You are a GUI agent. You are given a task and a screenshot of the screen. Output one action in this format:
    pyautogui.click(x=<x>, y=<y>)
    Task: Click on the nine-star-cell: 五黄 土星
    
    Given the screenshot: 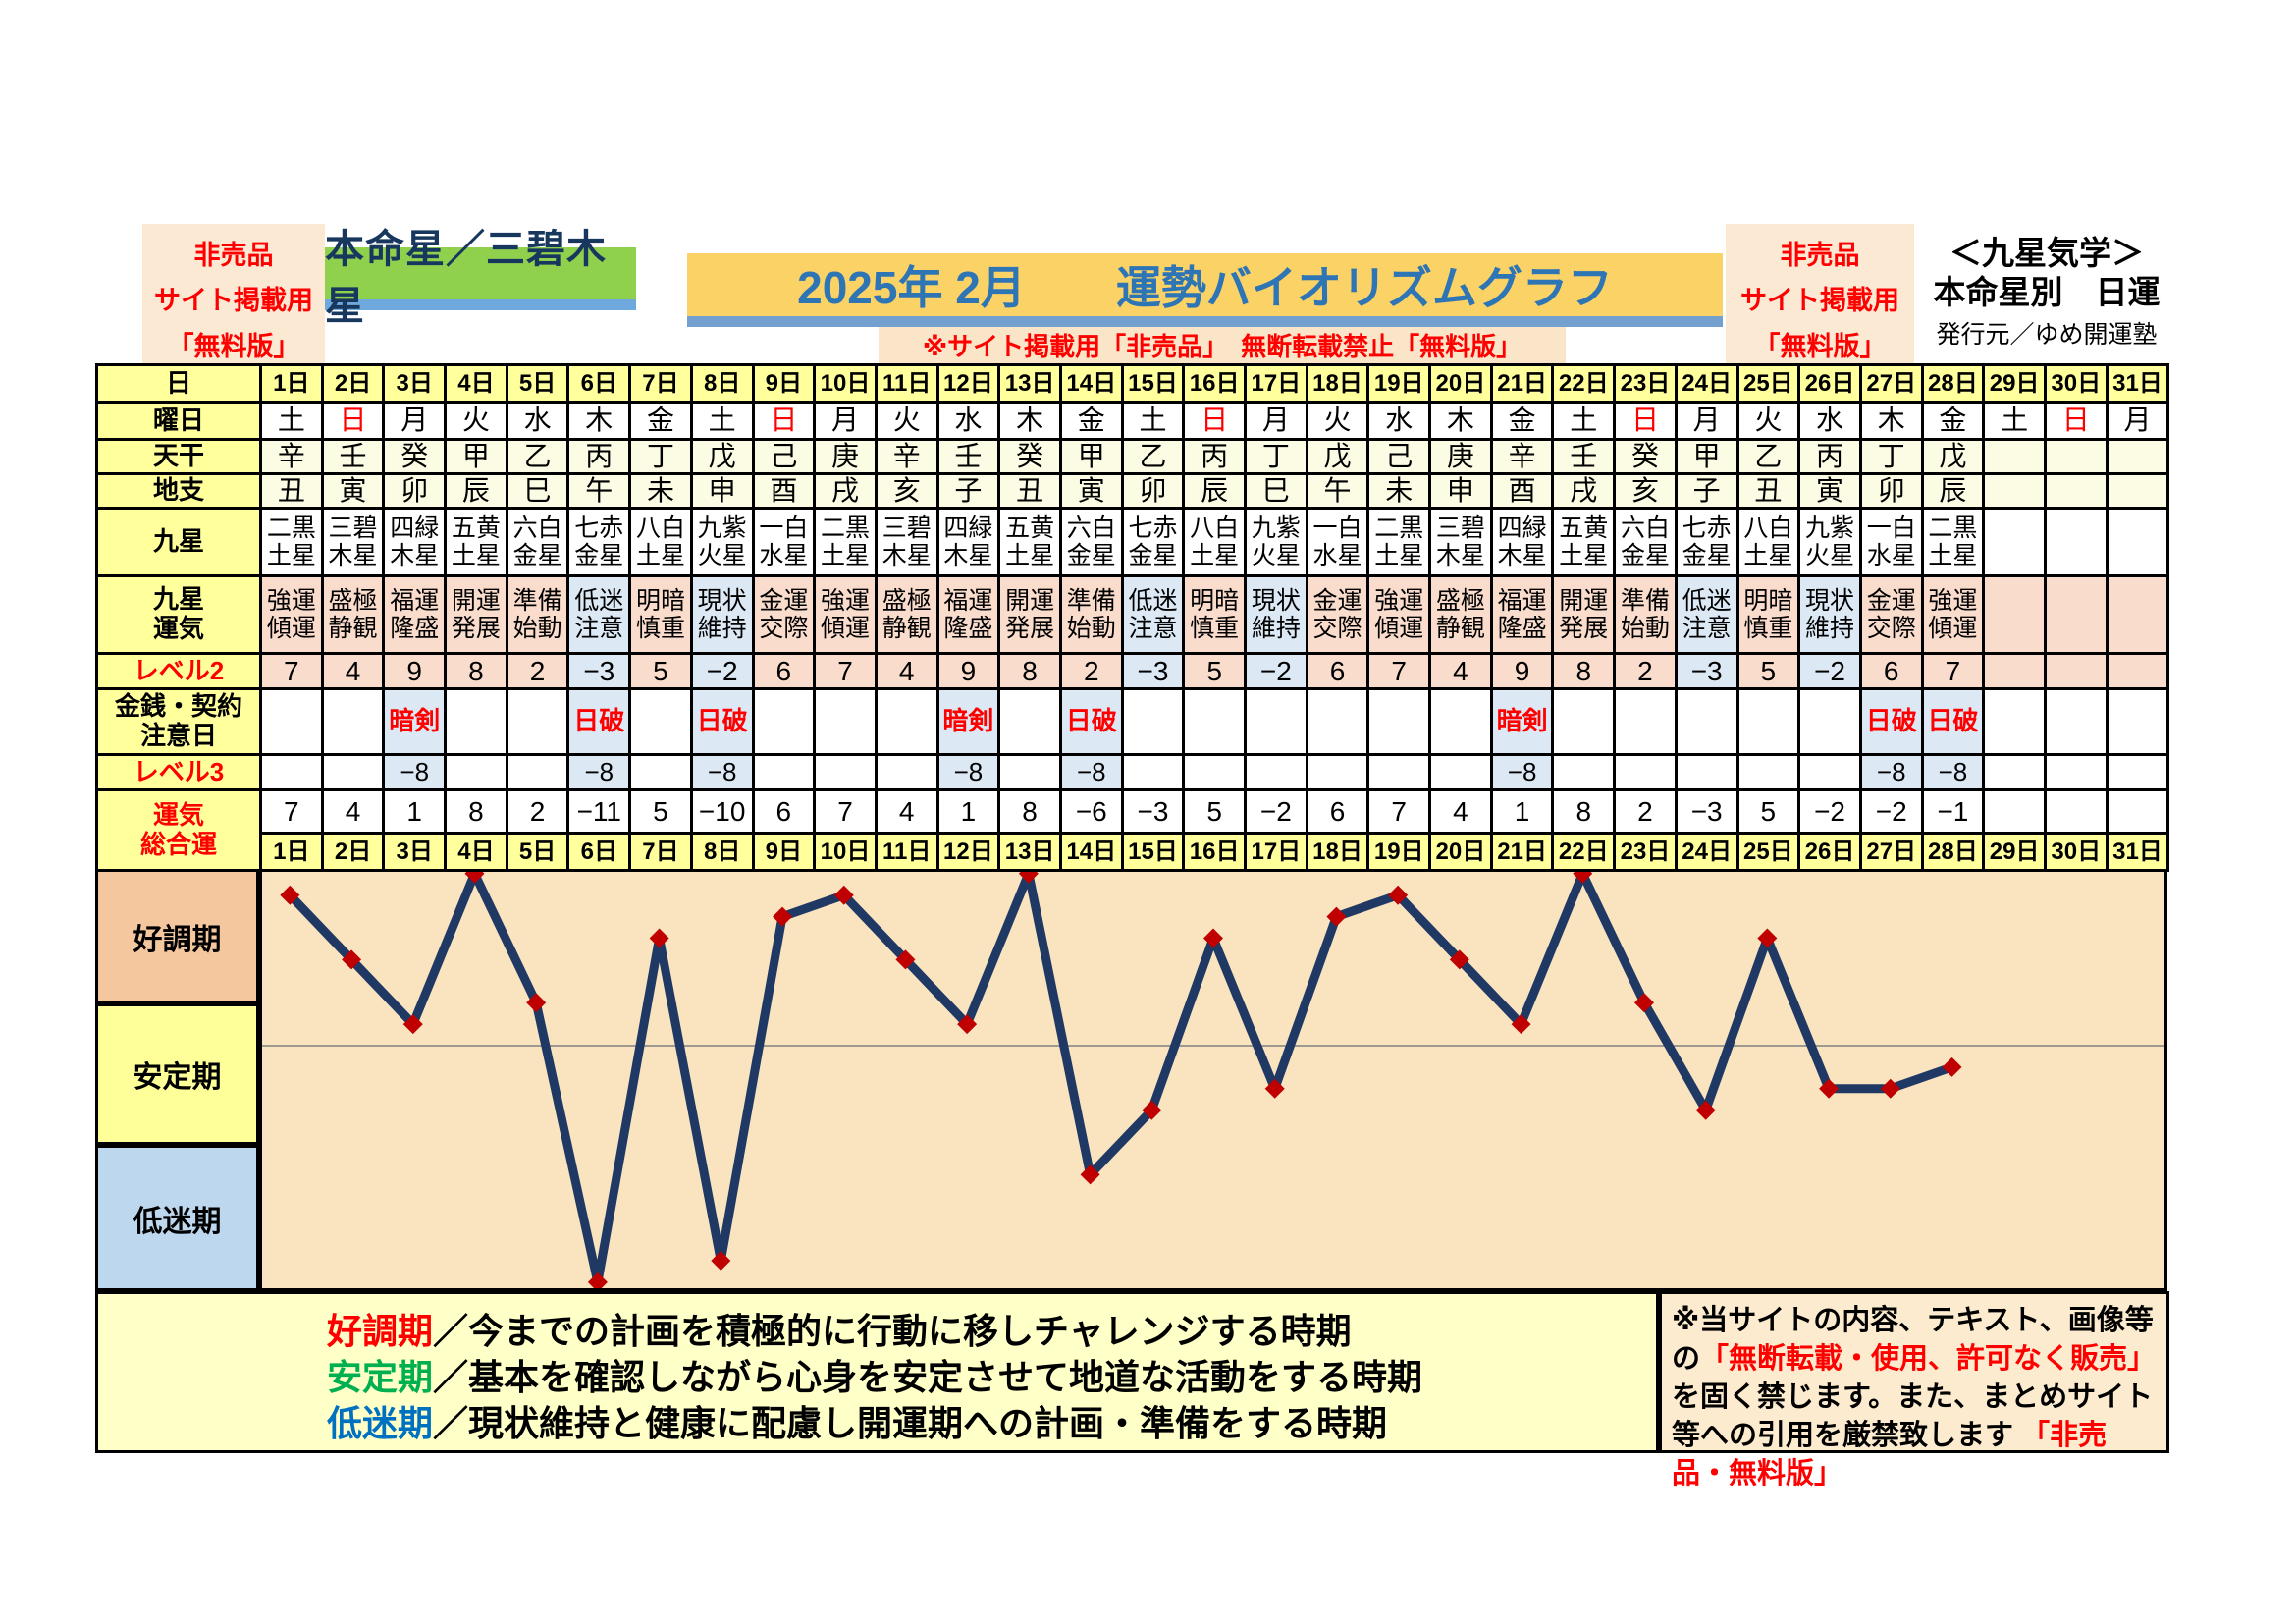 What is the action you would take?
    pyautogui.click(x=1030, y=542)
    